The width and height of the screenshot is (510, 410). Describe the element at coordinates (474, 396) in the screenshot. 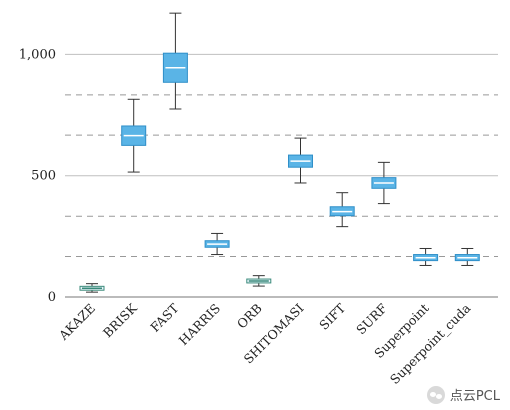

I see `watermark-text: 点云PCL` at that location.